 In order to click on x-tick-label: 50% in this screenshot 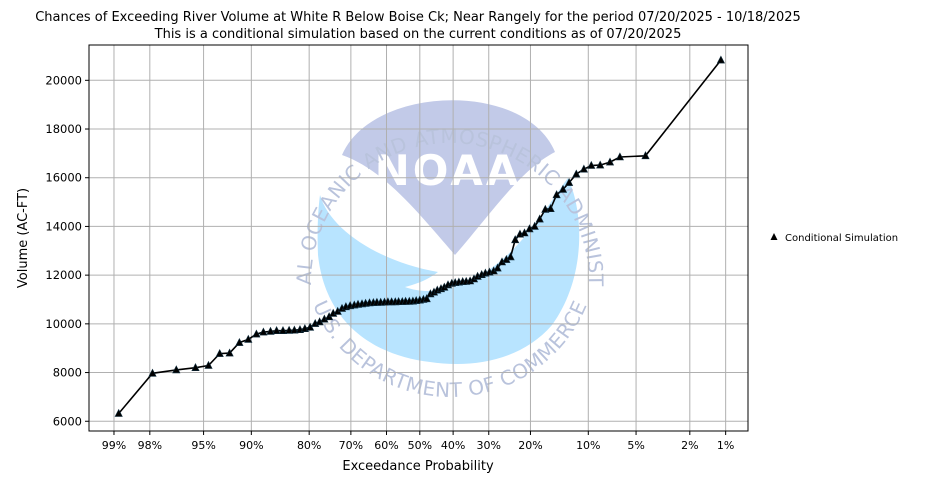, I will do `click(420, 445)`.